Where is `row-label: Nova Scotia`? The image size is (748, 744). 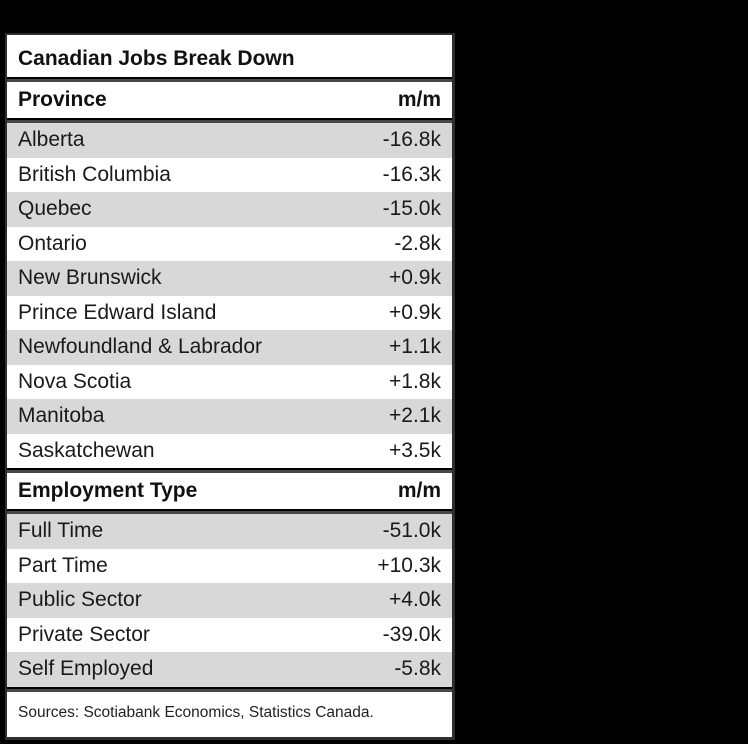 row-label: Nova Scotia is located at coordinates (75, 381).